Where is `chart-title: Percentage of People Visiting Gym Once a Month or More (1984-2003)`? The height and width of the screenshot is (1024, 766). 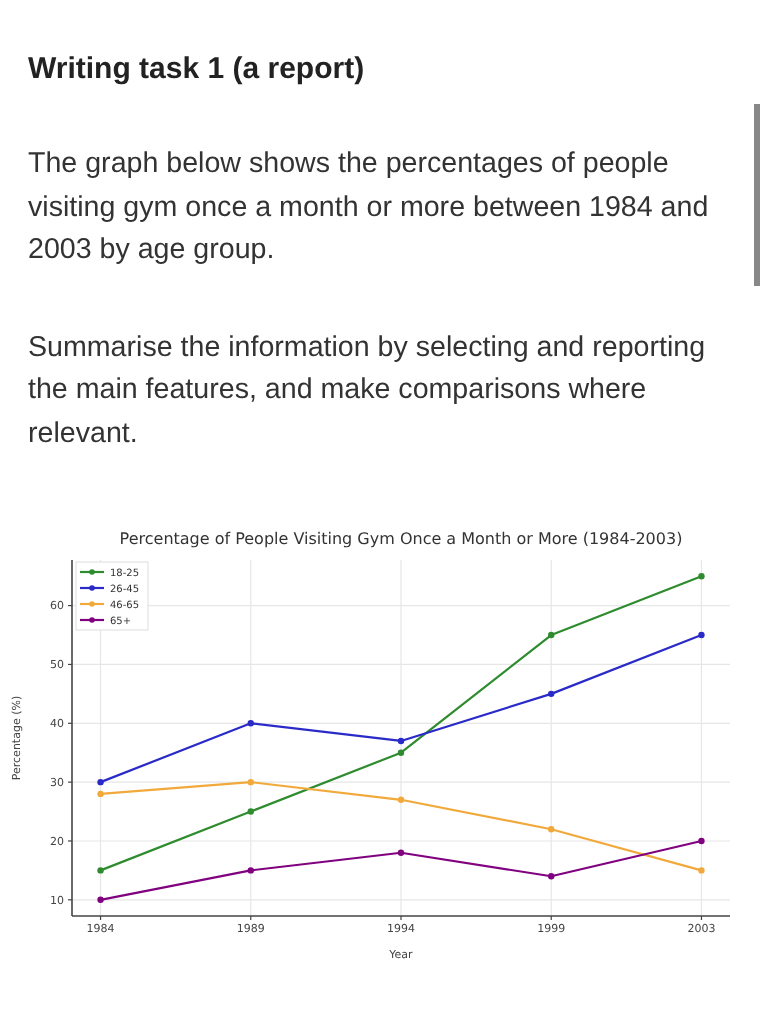
chart-title: Percentage of People Visiting Gym Once a Month or More (1984-2003) is located at coordinates (401, 539).